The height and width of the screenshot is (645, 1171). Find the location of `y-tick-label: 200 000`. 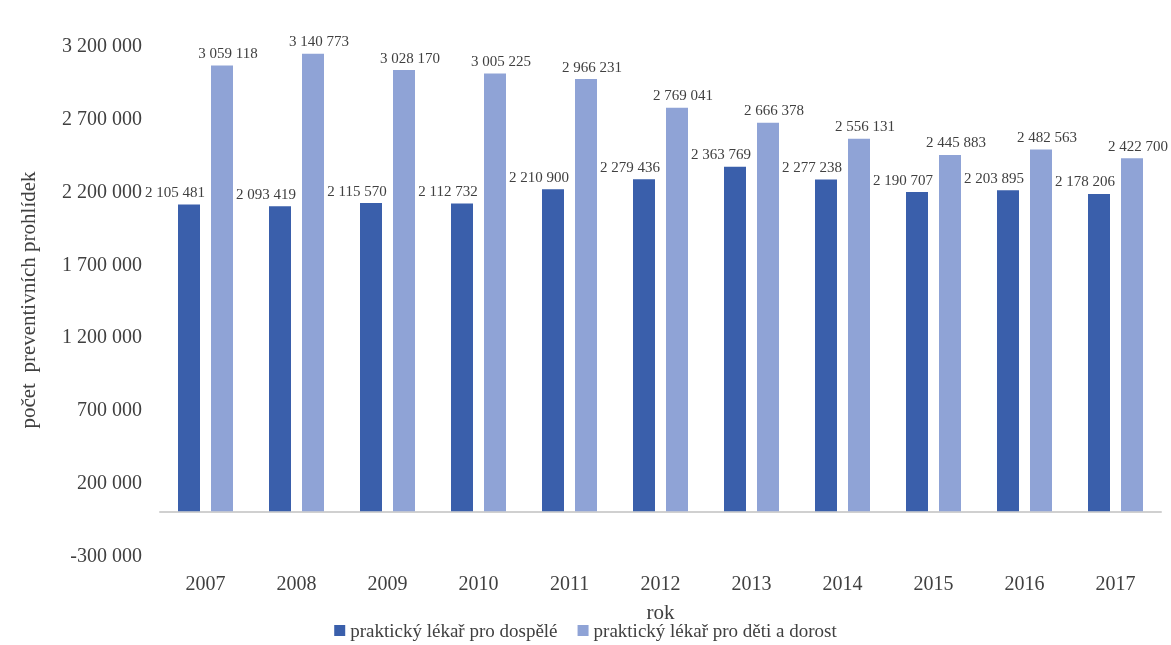

y-tick-label: 200 000 is located at coordinates (109, 482).